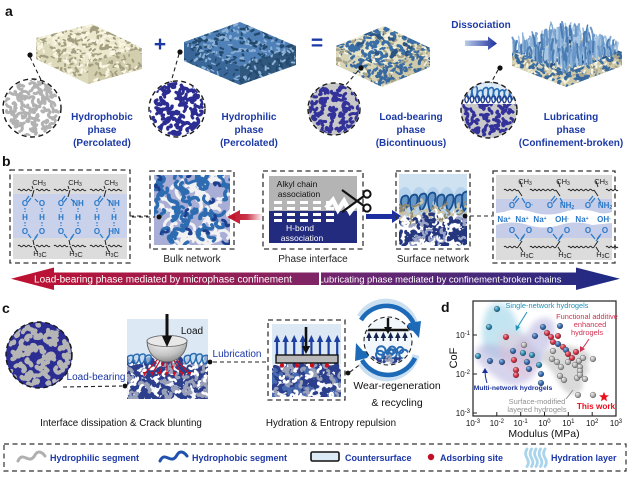  What do you see at coordinates (433, 259) in the screenshot?
I see `svg-text: Surface network` at bounding box center [433, 259].